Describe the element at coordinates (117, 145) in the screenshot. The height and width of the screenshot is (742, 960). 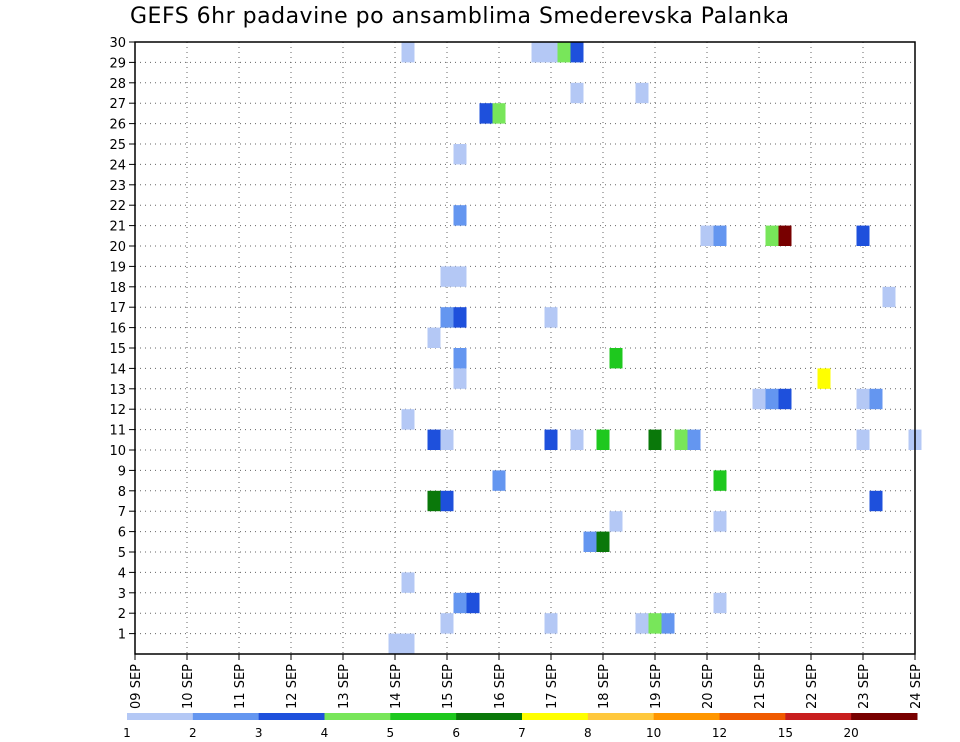
I see `y-tick-label: 25` at that location.